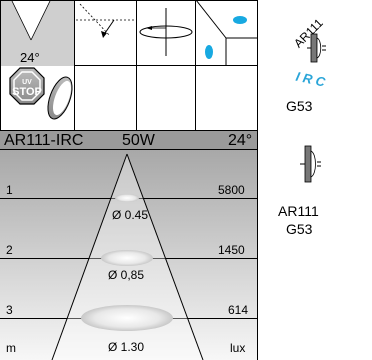 This screenshot has width=372, height=360. Describe the element at coordinates (37, 33) in the screenshot. I see `beam-angle-icon: 24°` at that location.